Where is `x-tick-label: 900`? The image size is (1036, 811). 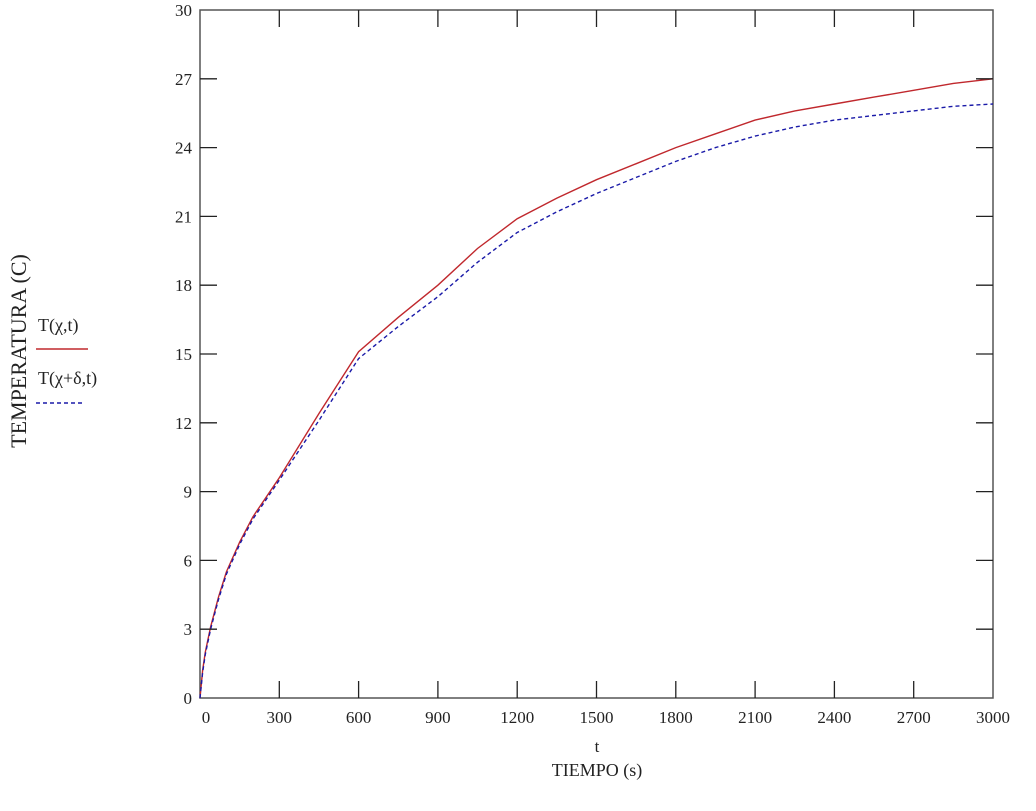 x-tick-label: 900 is located at coordinates (438, 717).